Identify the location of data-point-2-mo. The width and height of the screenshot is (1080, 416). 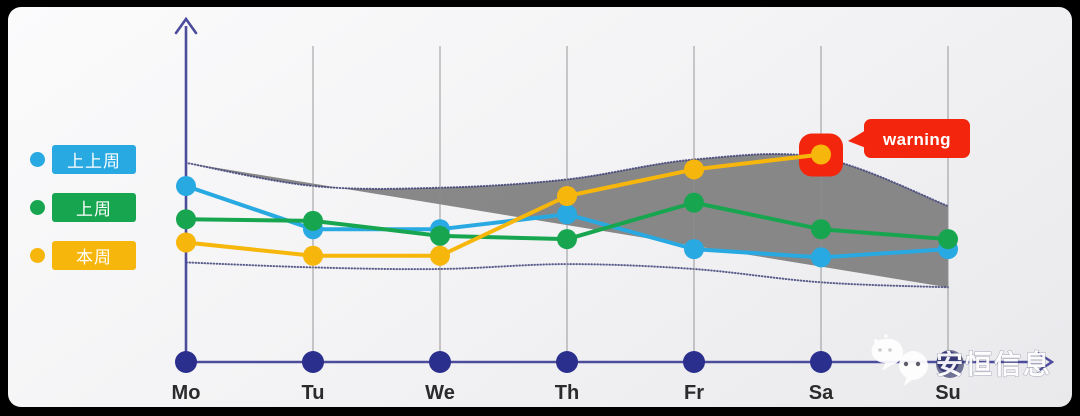
(186, 242).